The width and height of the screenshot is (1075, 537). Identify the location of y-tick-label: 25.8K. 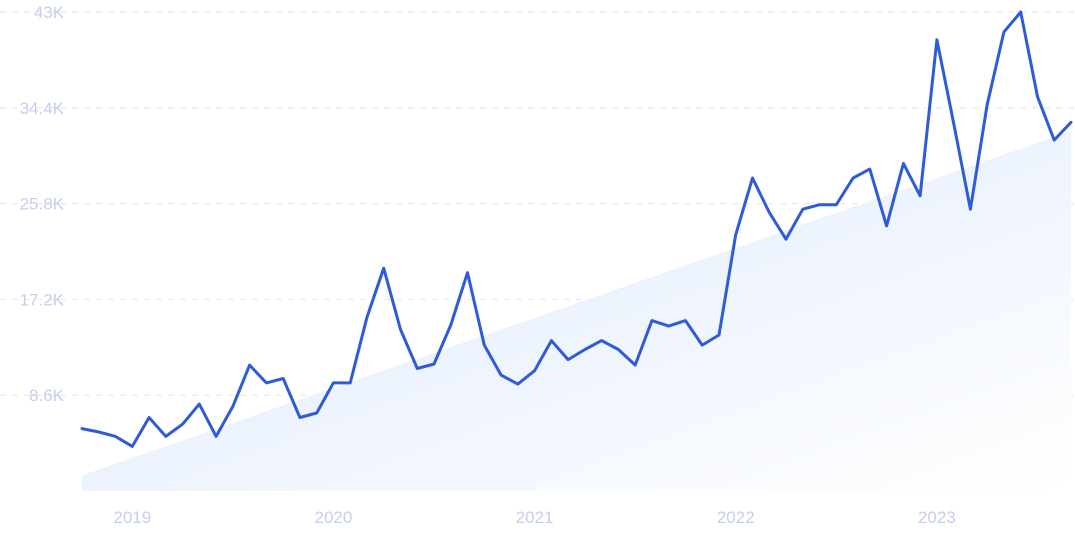
(42, 204).